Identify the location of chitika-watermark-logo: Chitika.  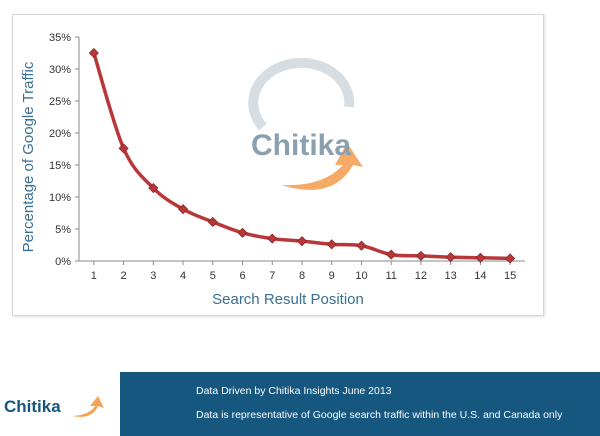
(305, 123).